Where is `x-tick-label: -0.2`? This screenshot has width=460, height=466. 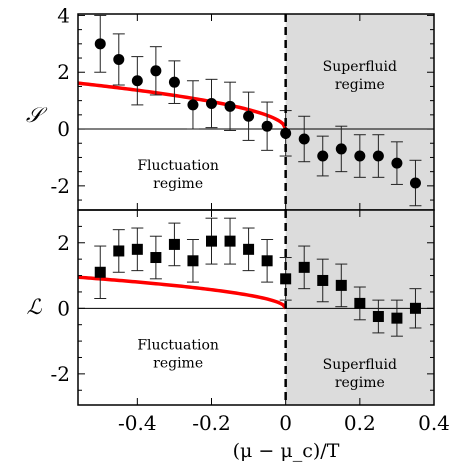
x-tick-label: -0.2 is located at coordinates (211, 423).